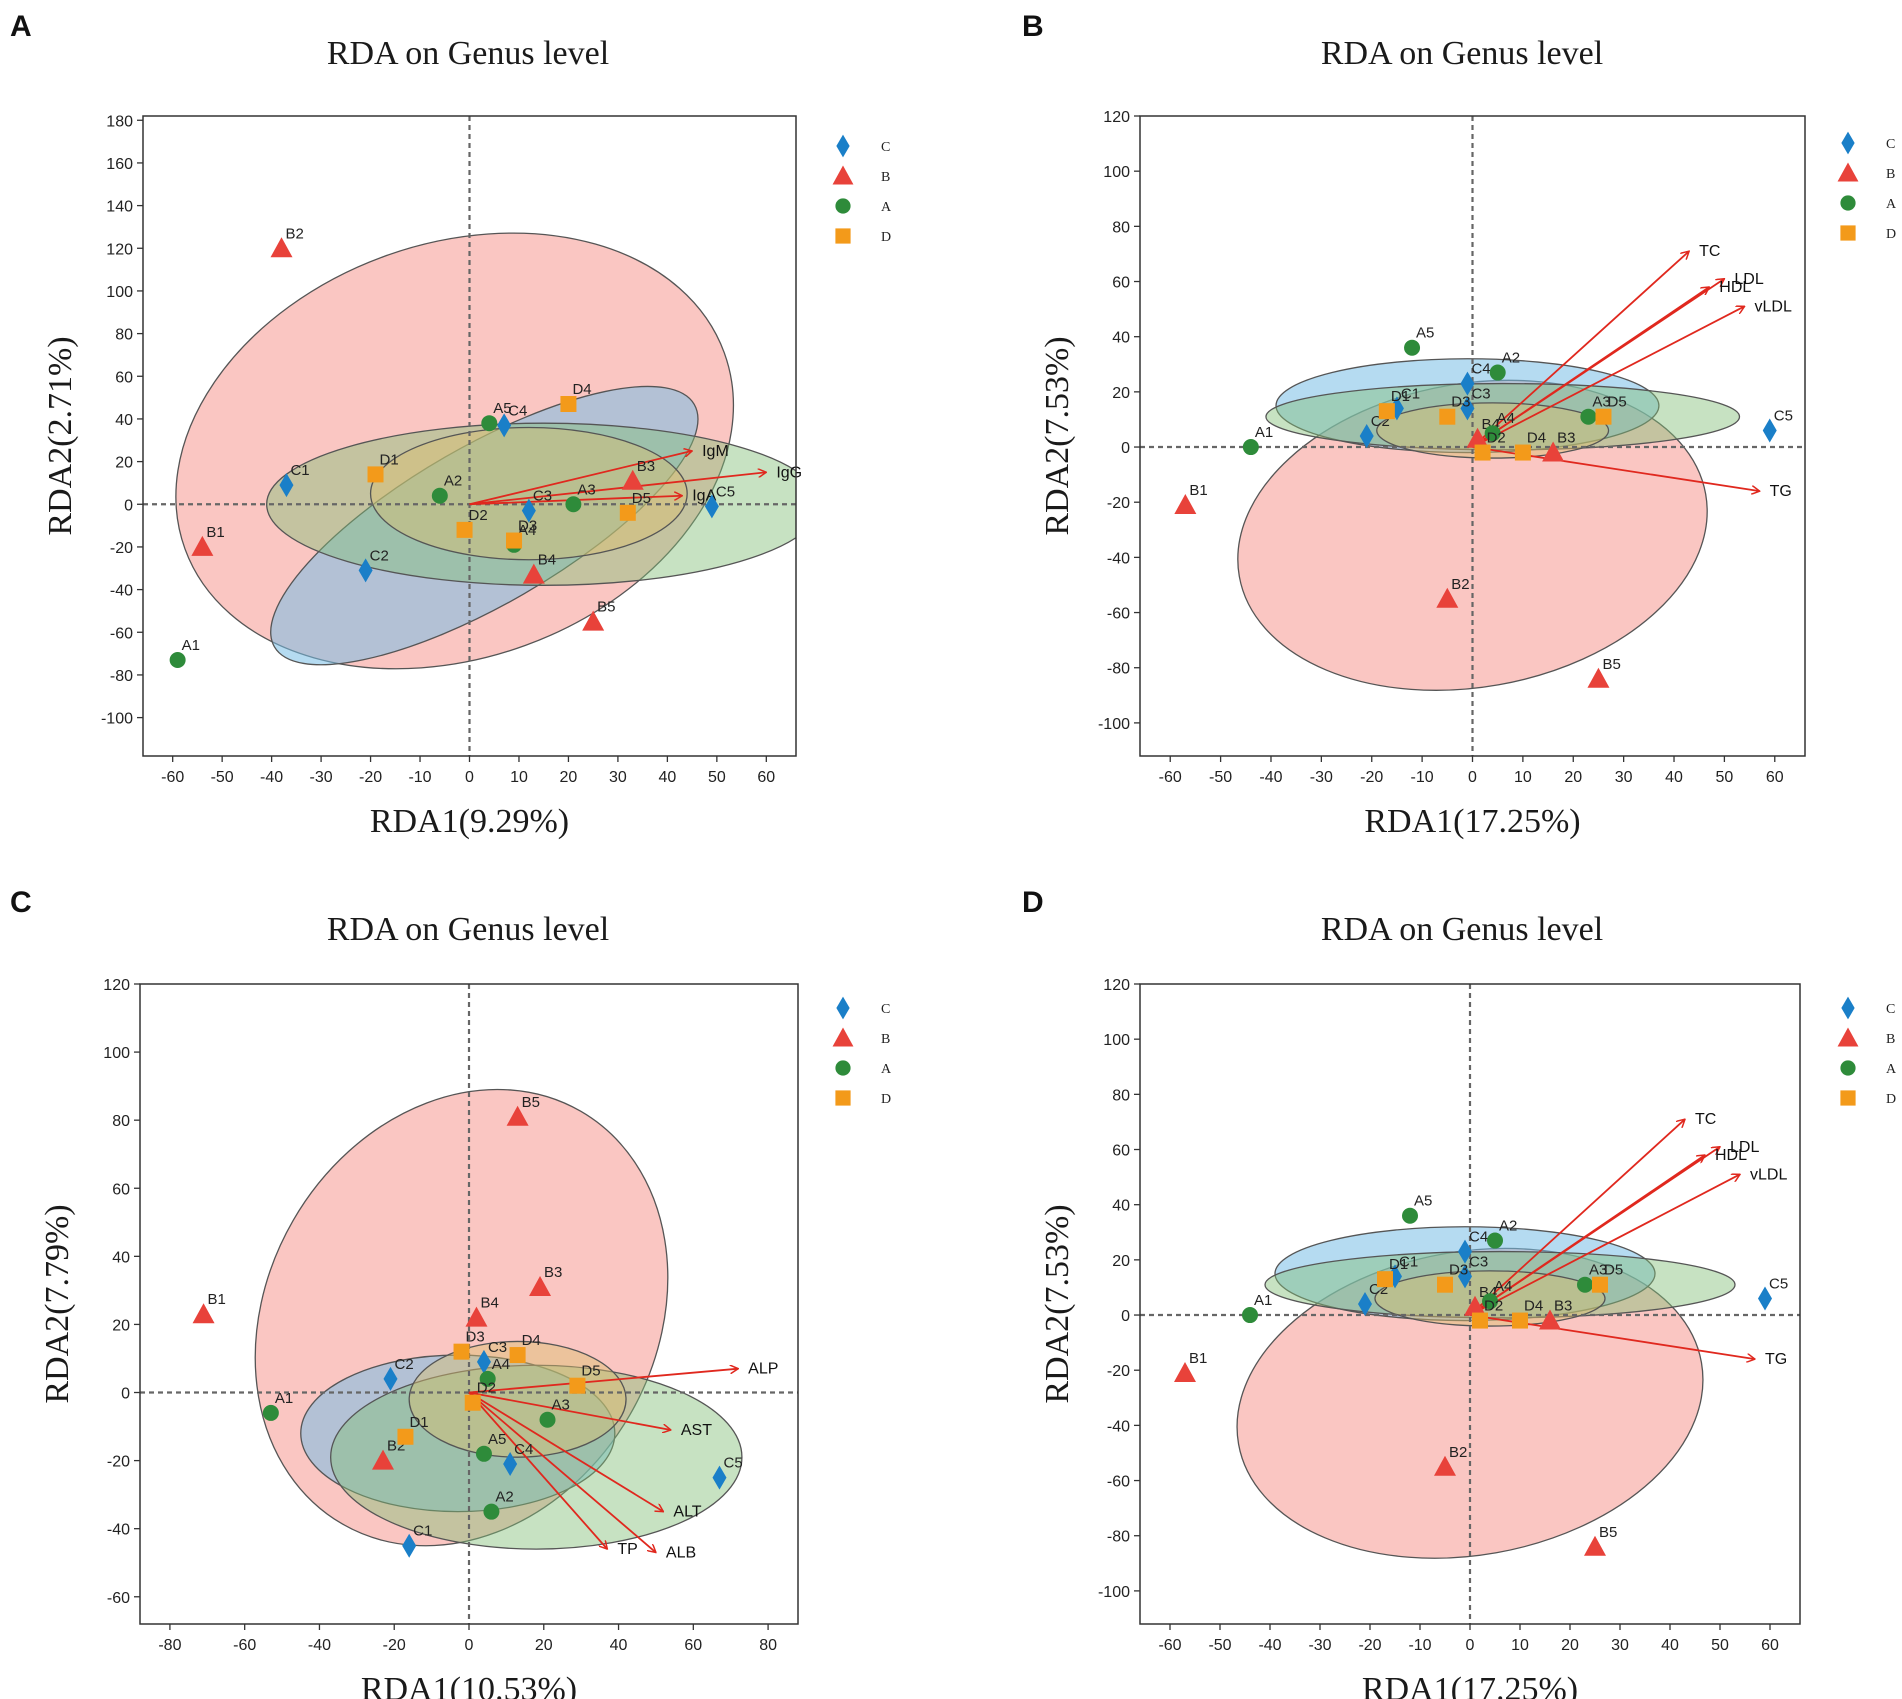 This screenshot has width=1902, height=1699. I want to click on x-axis-label: RDA1(10.53%), so click(469, 1685).